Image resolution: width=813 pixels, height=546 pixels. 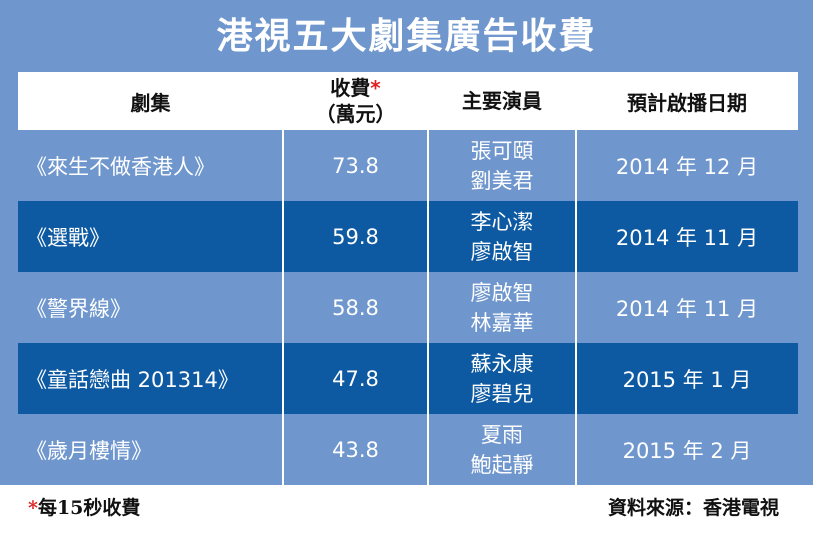 I want to click on cast-member: 林嘉華, so click(x=502, y=322).